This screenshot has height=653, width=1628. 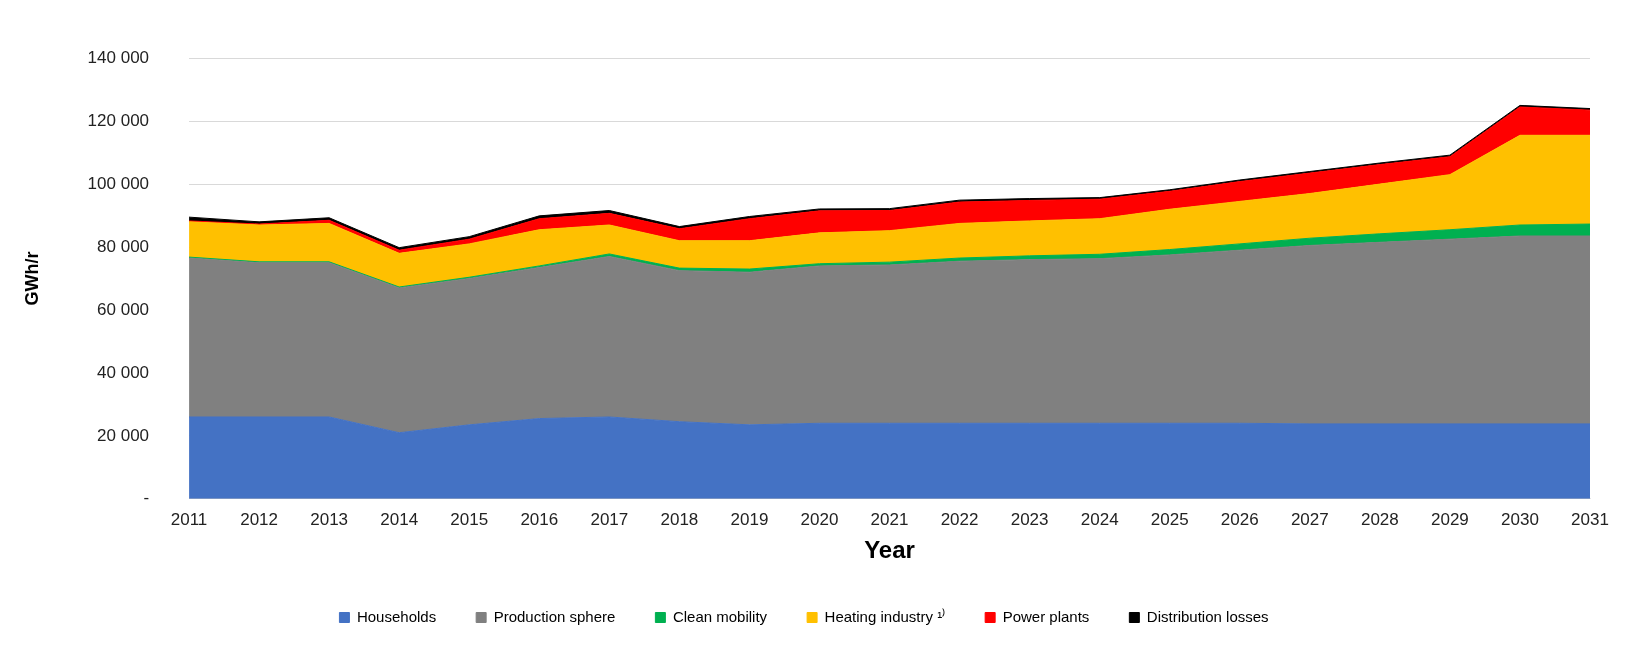 I want to click on x-tick-label: 2011, so click(x=189, y=519).